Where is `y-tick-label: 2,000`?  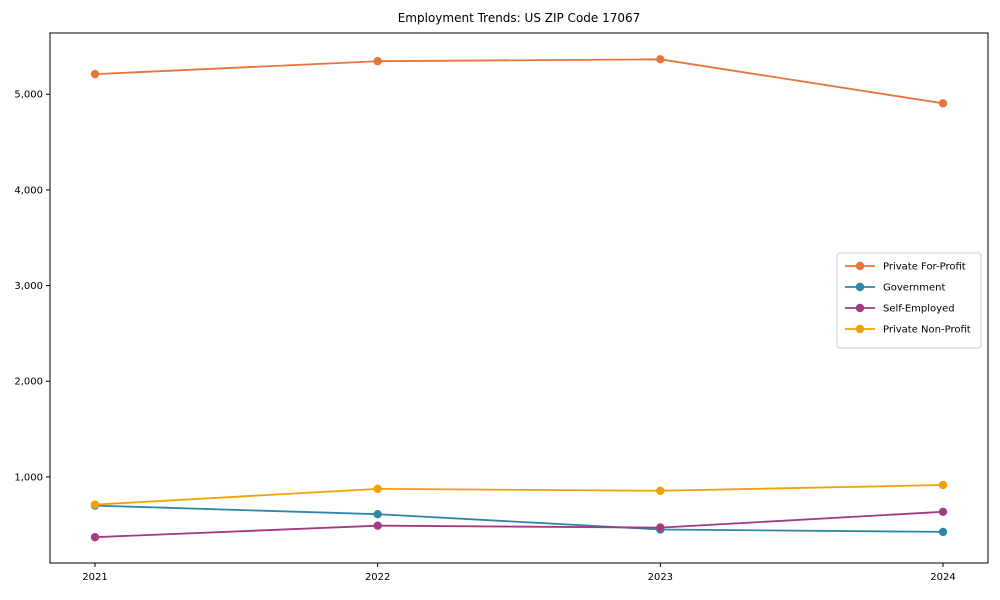
y-tick-label: 2,000 is located at coordinates (28, 382).